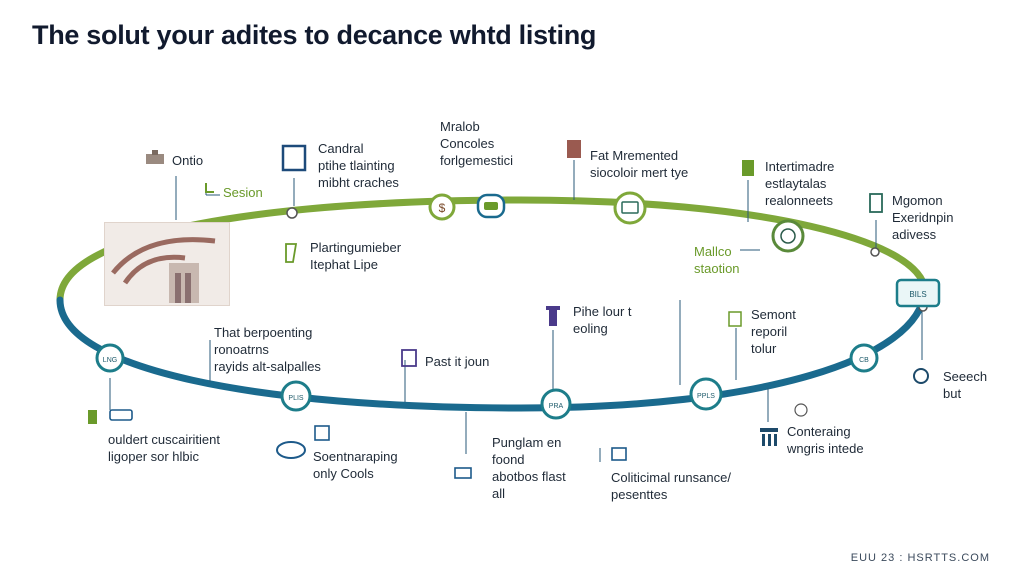  What do you see at coordinates (630, 208) in the screenshot?
I see `node-computer` at bounding box center [630, 208].